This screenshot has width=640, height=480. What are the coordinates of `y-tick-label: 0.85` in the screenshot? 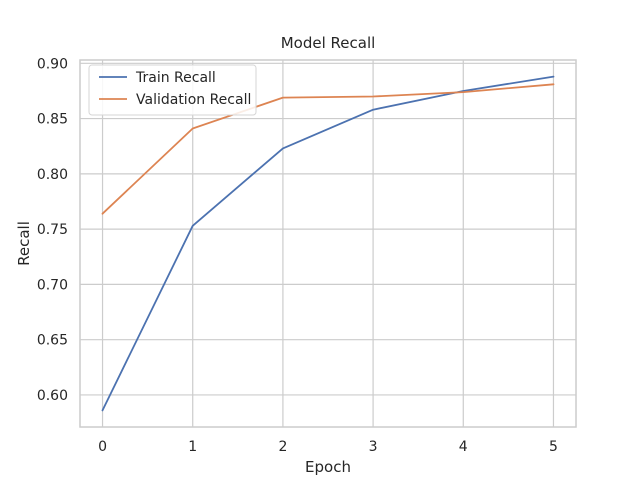 It's located at (52, 120).